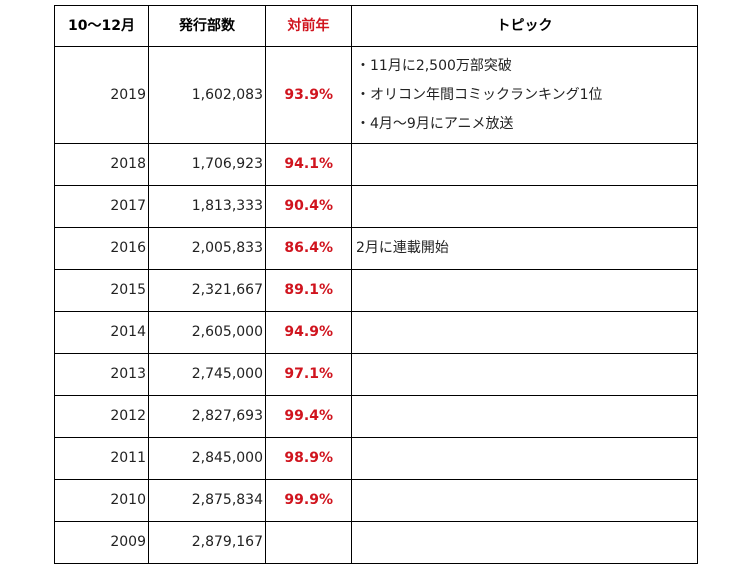  What do you see at coordinates (101, 290) in the screenshot?
I see `year-cell: 2015` at bounding box center [101, 290].